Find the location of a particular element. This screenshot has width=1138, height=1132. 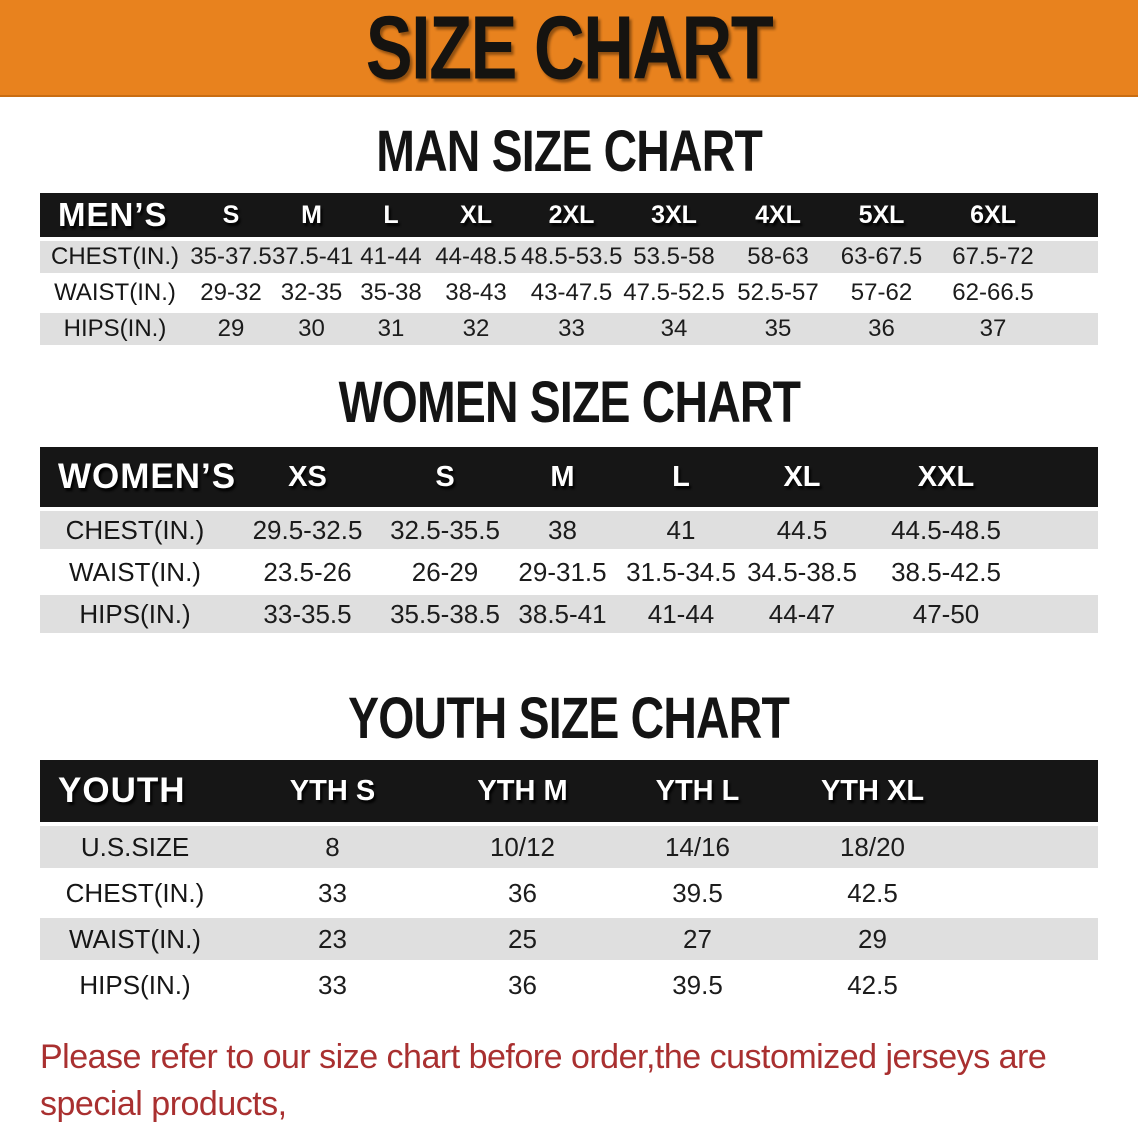

banner-title: SIZE CHART is located at coordinates (569, 49).